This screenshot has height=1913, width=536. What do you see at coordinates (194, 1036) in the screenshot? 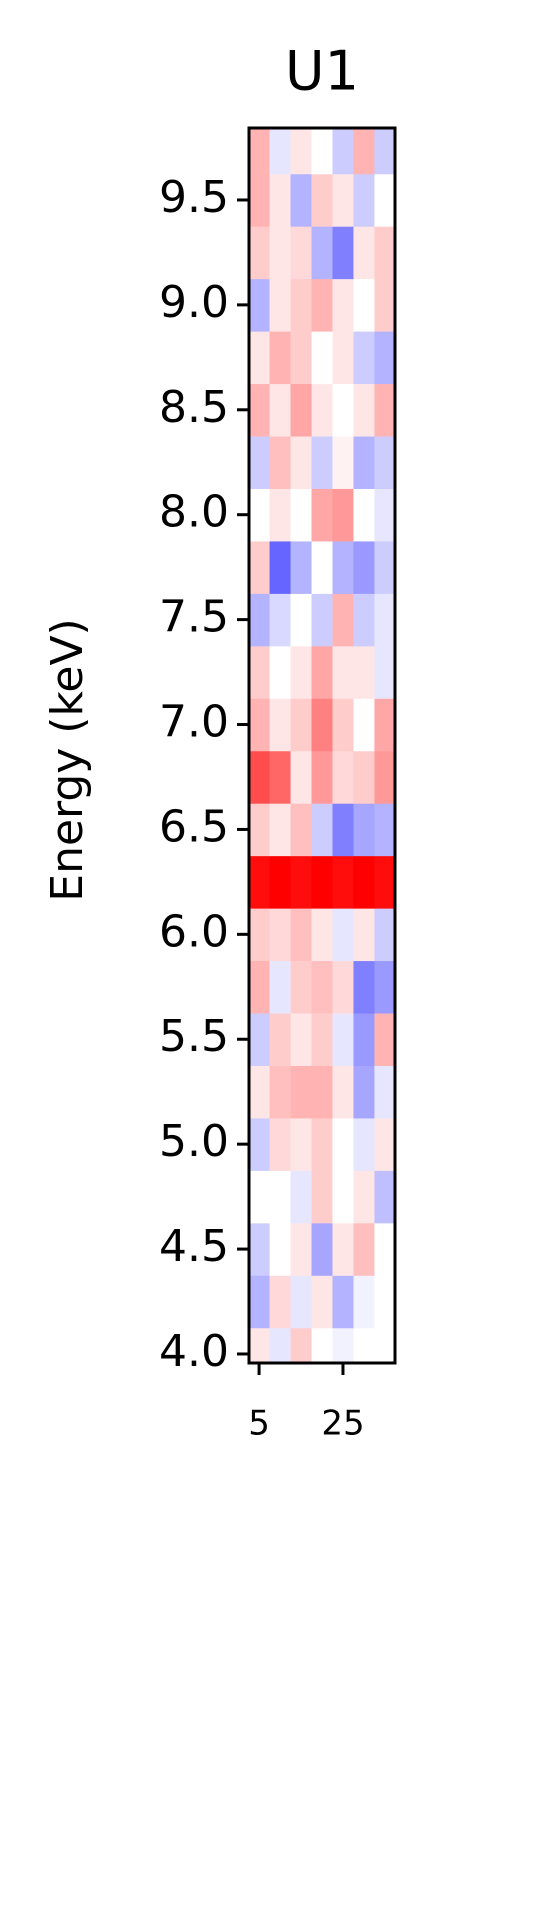
I see `y-tick-label: 5.5` at bounding box center [194, 1036].